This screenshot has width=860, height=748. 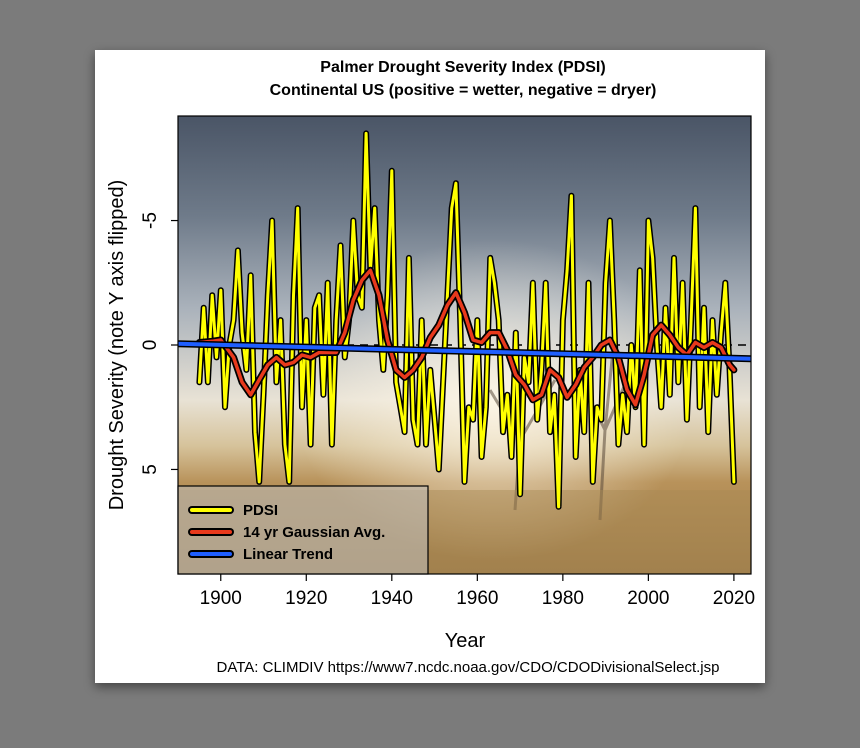 What do you see at coordinates (462, 67) in the screenshot?
I see `chart-title: Palmer Drought Severity Index (PDSI)` at bounding box center [462, 67].